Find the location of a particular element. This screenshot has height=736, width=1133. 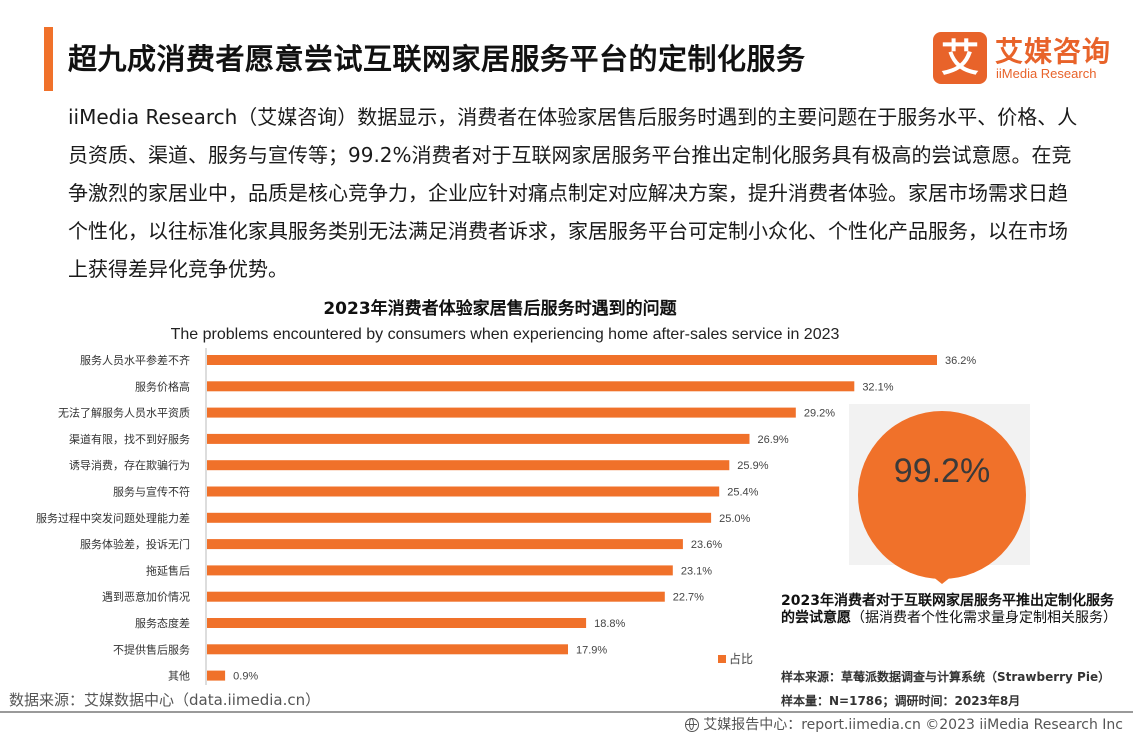

brand-logo: 艾 艾媒咨询 iiMedia Research is located at coordinates (1025, 58).